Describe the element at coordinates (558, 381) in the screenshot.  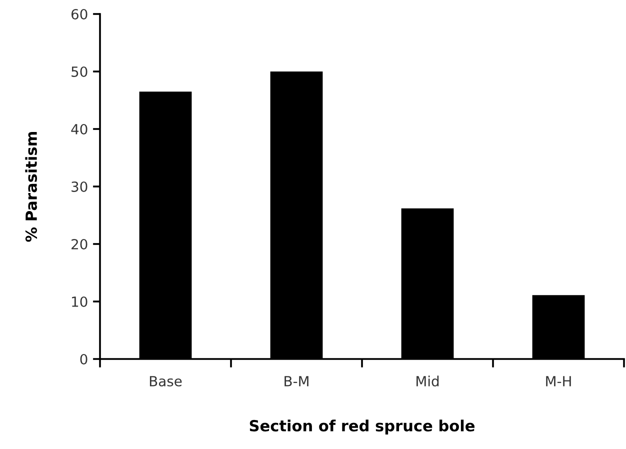
I see `x-tick-label: M-H` at that location.